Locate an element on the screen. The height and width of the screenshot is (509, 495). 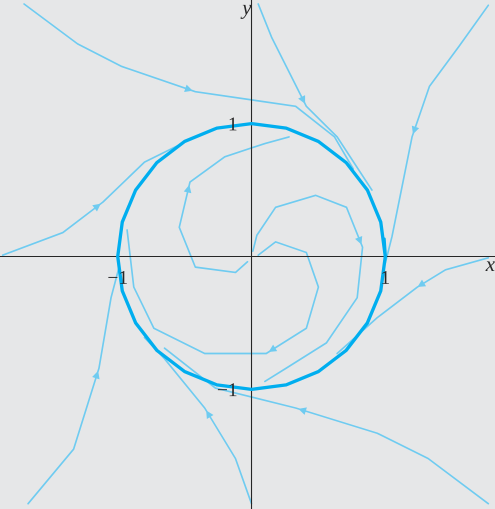
x-axis-title: x is located at coordinates (490, 266).